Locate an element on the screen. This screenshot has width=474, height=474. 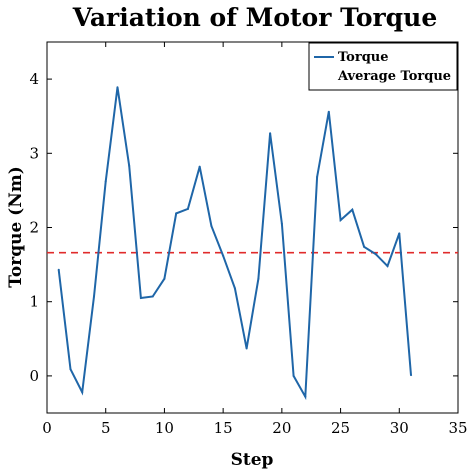
x-tick-label: 10 is located at coordinates (164, 428).